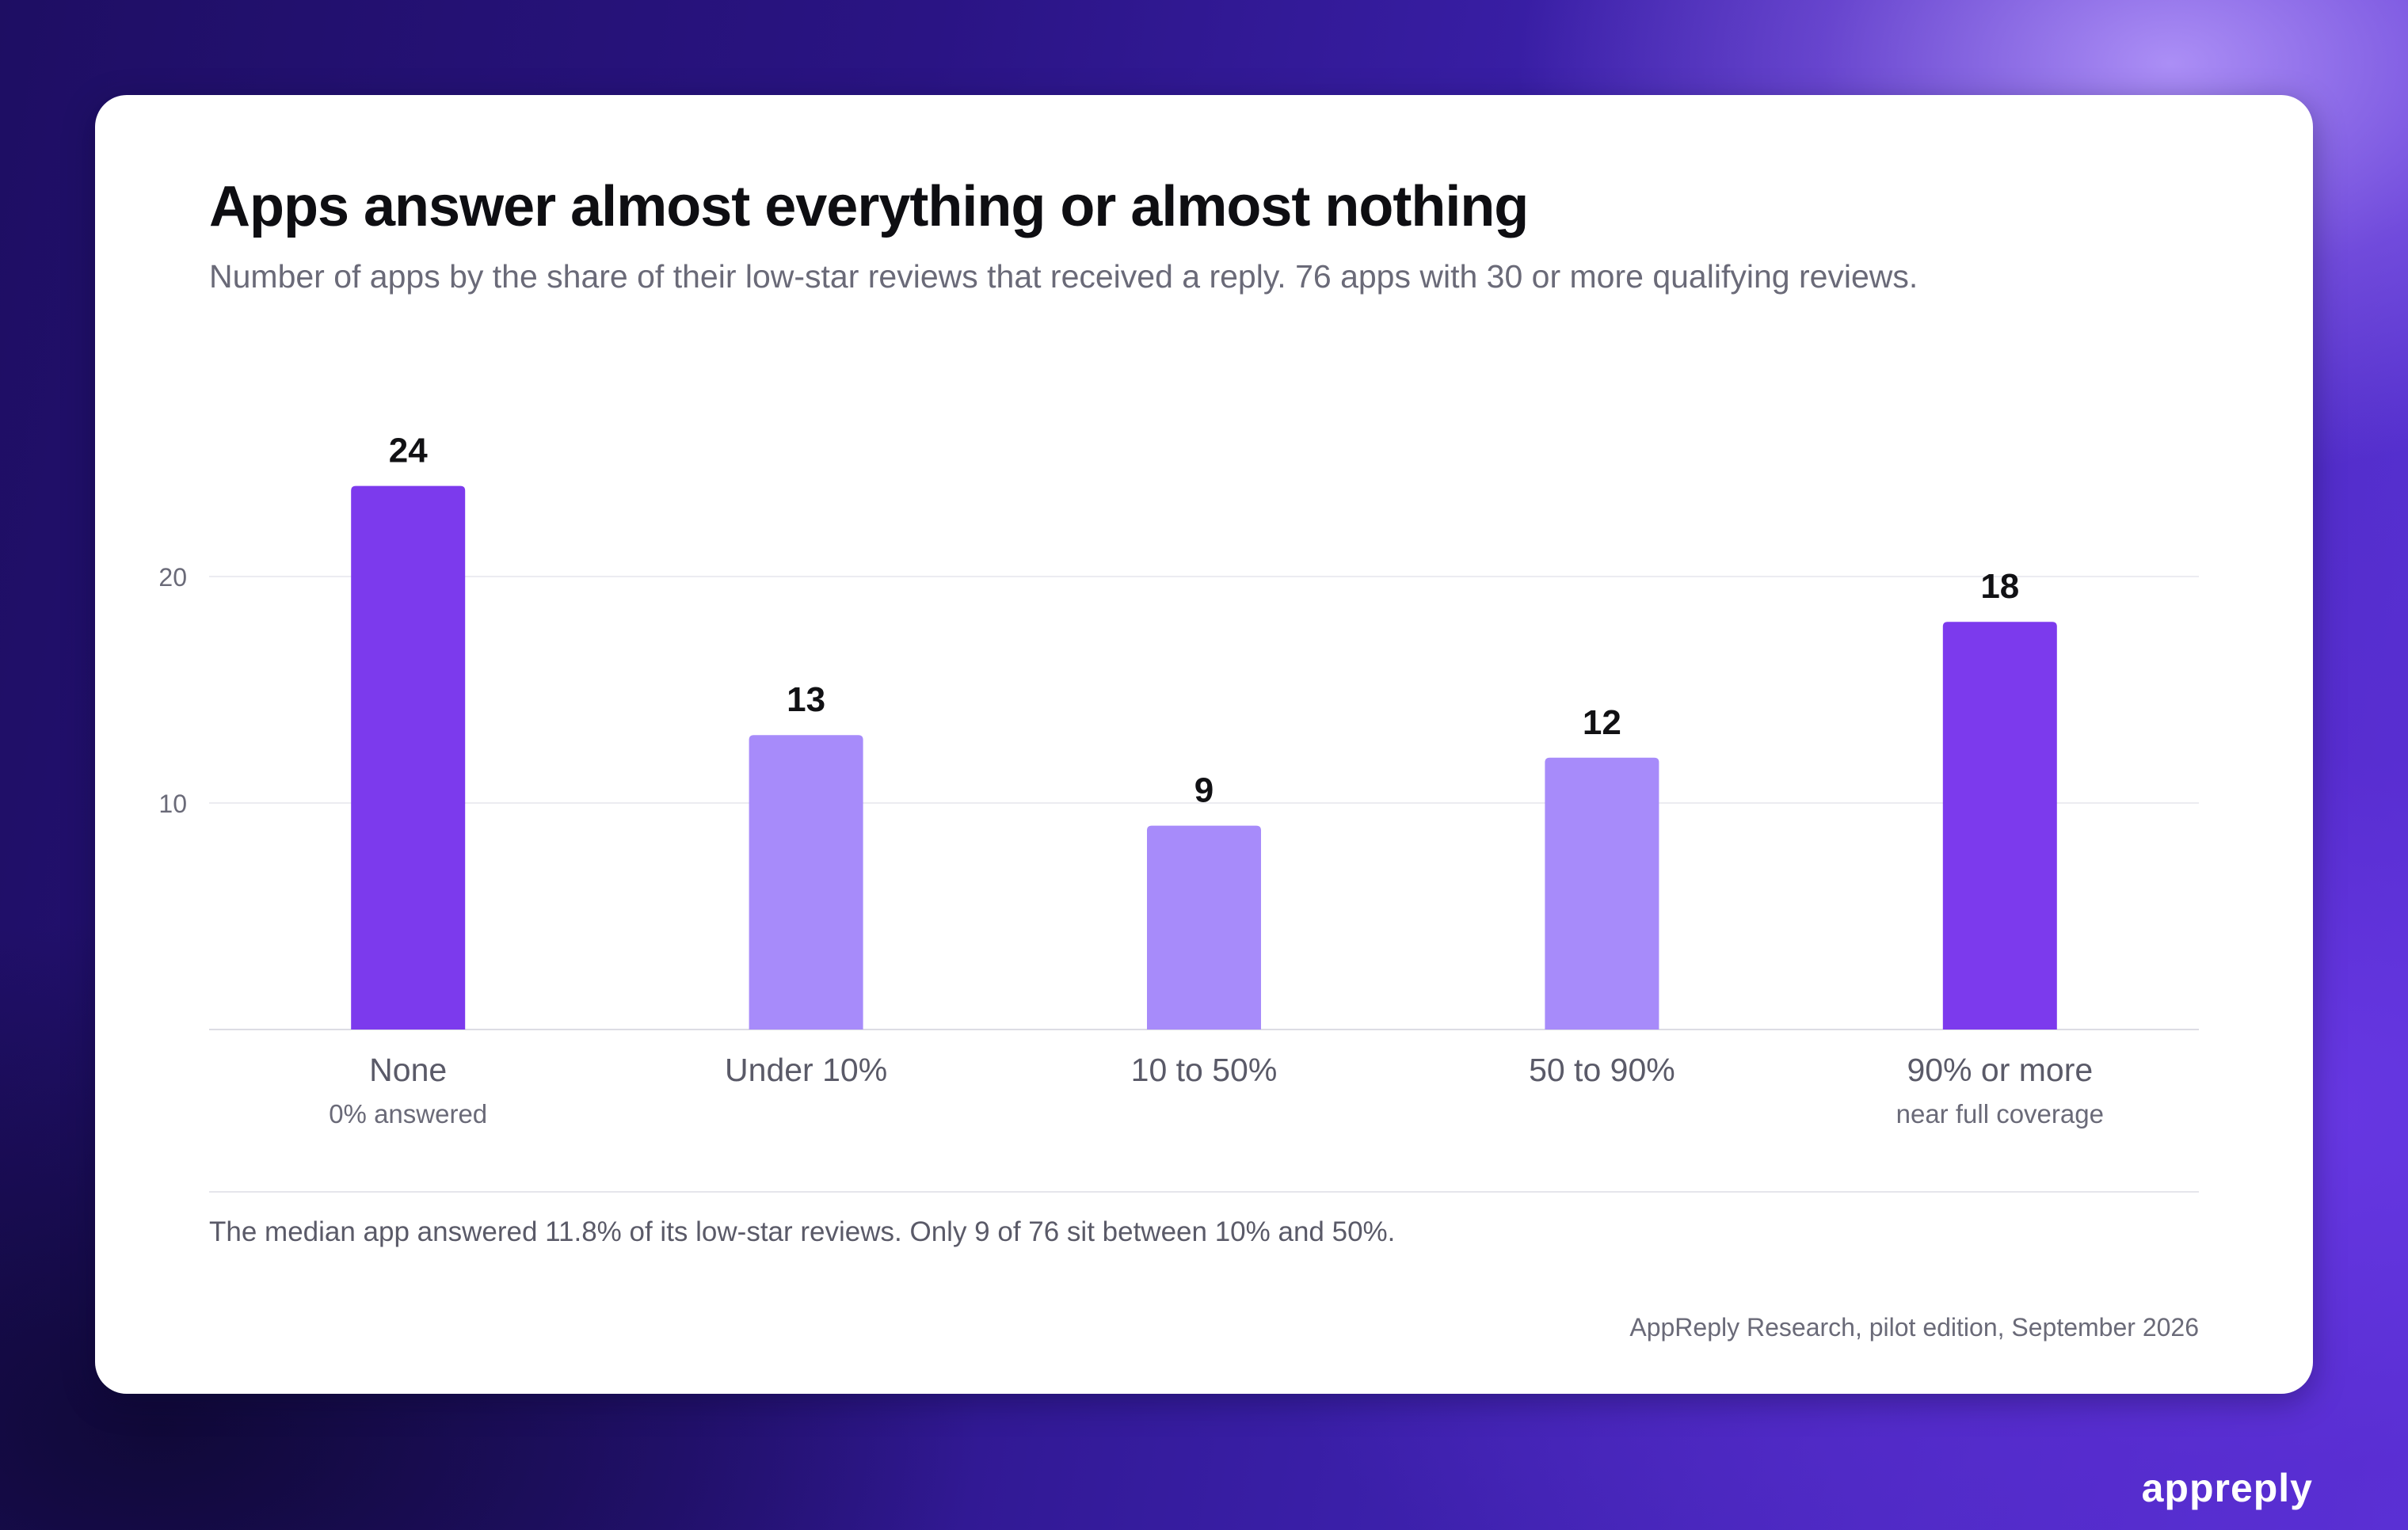  Describe the element at coordinates (409, 1070) in the screenshot. I see `x-category-label: None` at that location.